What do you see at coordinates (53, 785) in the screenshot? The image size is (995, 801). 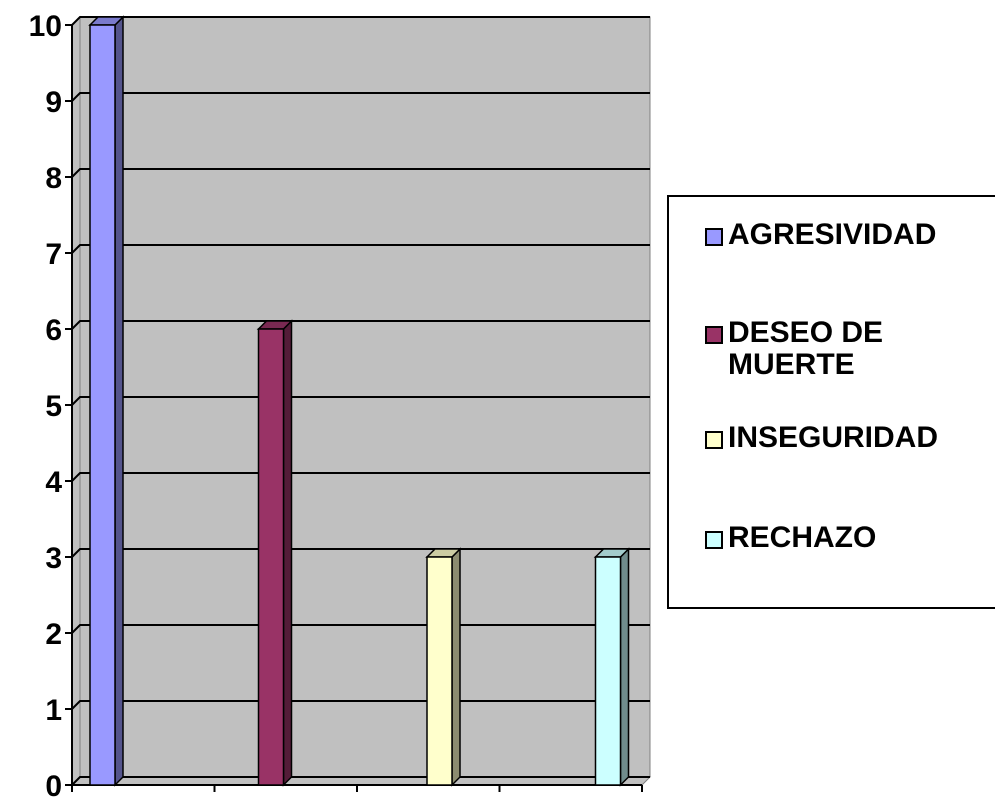 I see `y-tick-label: 0` at bounding box center [53, 785].